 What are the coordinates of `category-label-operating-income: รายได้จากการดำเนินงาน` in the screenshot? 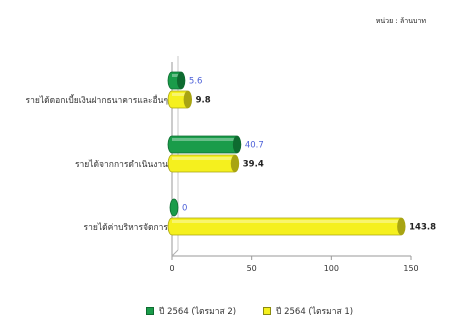 It's located at (121, 164).